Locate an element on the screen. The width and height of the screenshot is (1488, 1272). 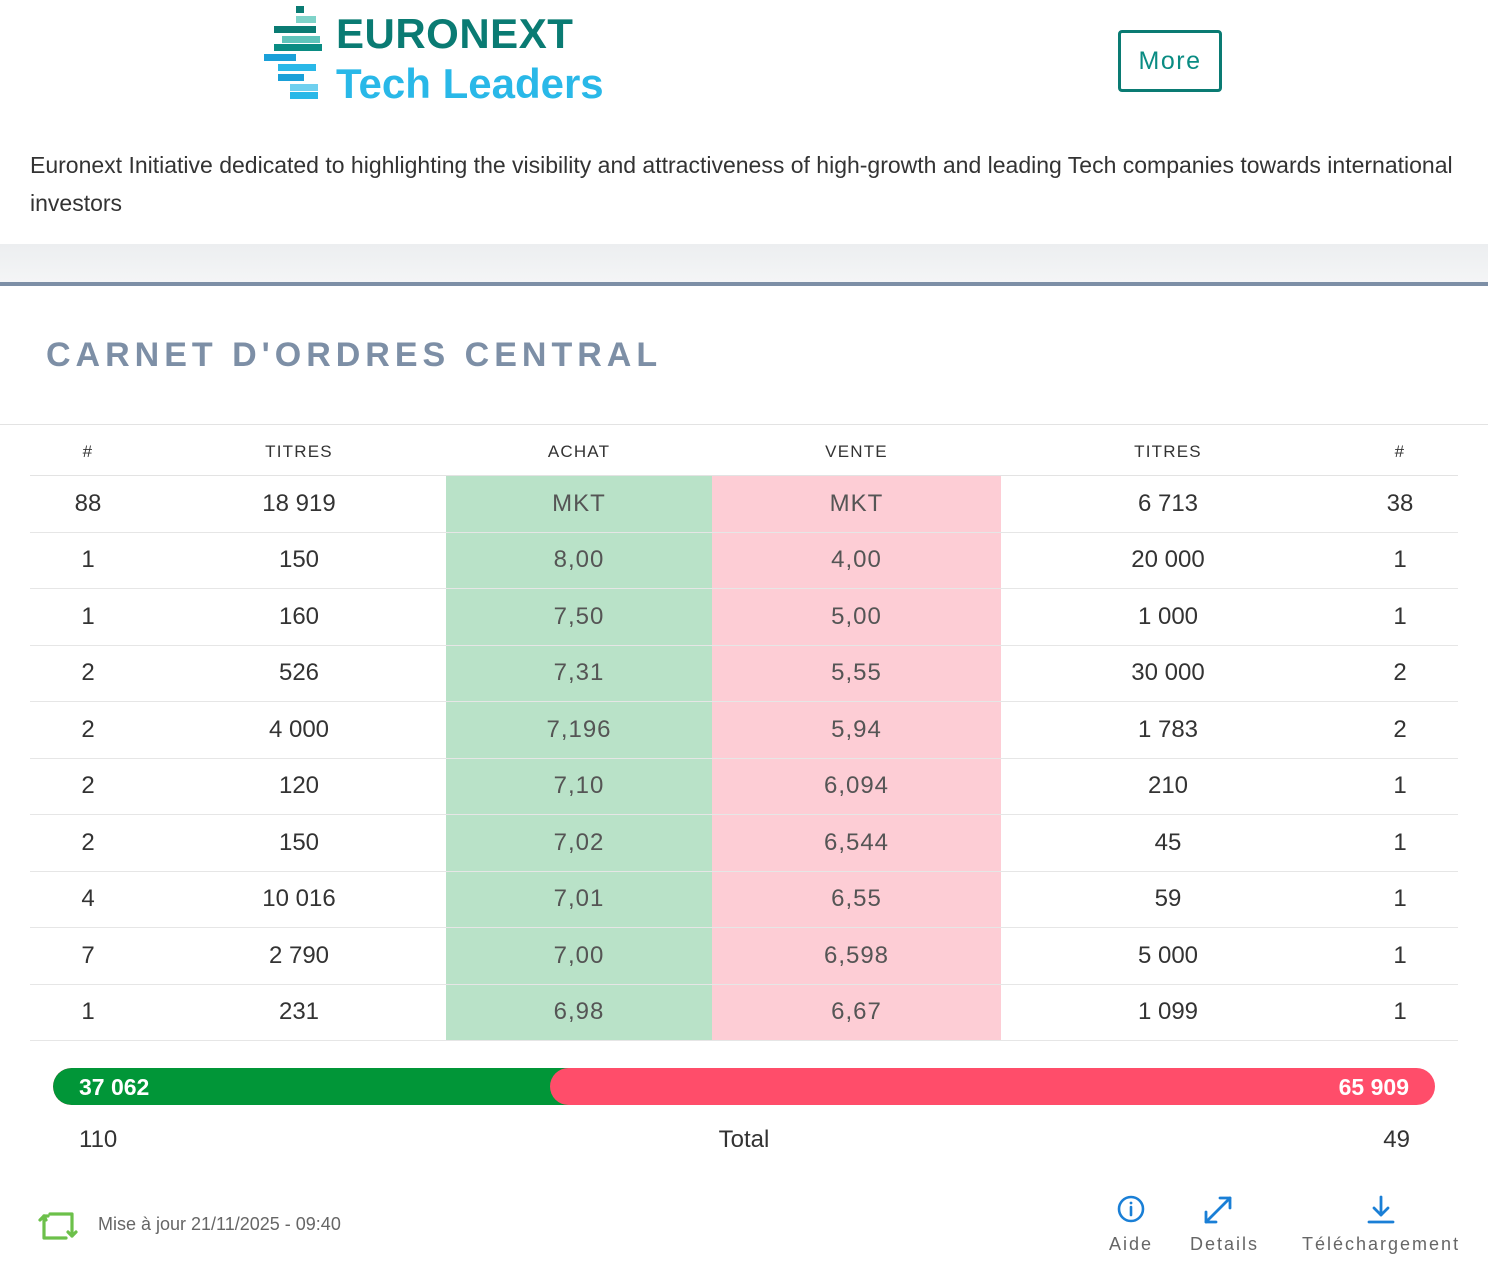
sell-shares-cell: 6 713 is located at coordinates (1168, 503).